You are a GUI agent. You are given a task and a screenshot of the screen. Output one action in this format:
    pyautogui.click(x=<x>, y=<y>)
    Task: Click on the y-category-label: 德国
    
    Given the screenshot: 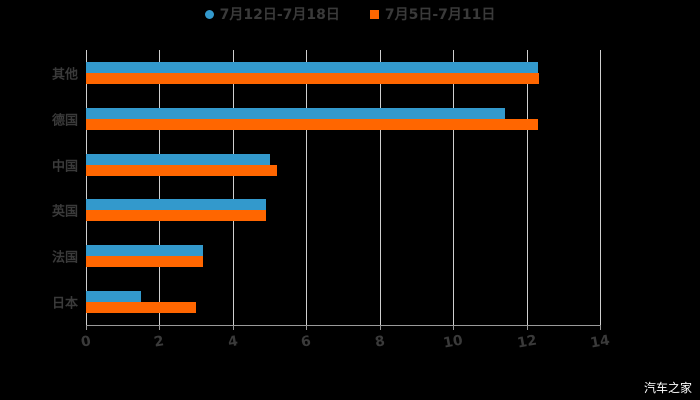 What is the action you would take?
    pyautogui.click(x=64, y=121)
    